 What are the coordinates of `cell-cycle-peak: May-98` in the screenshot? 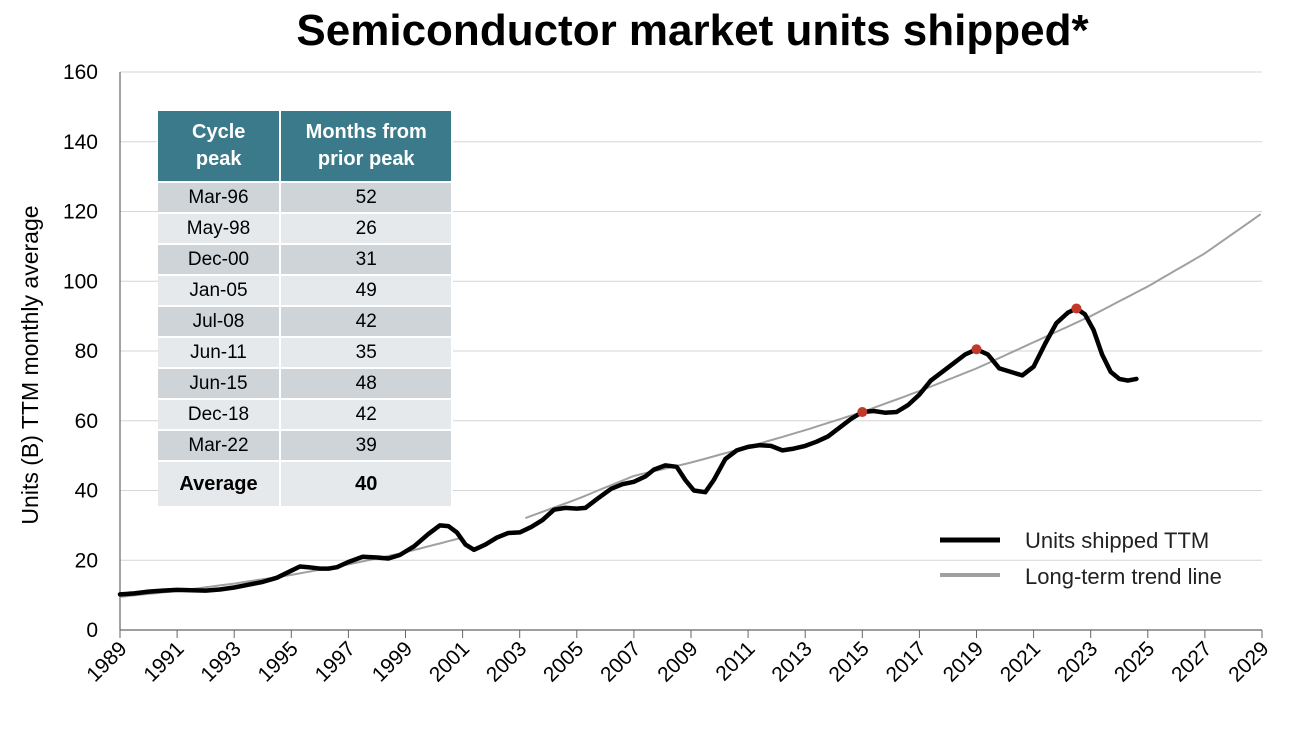 It's located at (219, 228).